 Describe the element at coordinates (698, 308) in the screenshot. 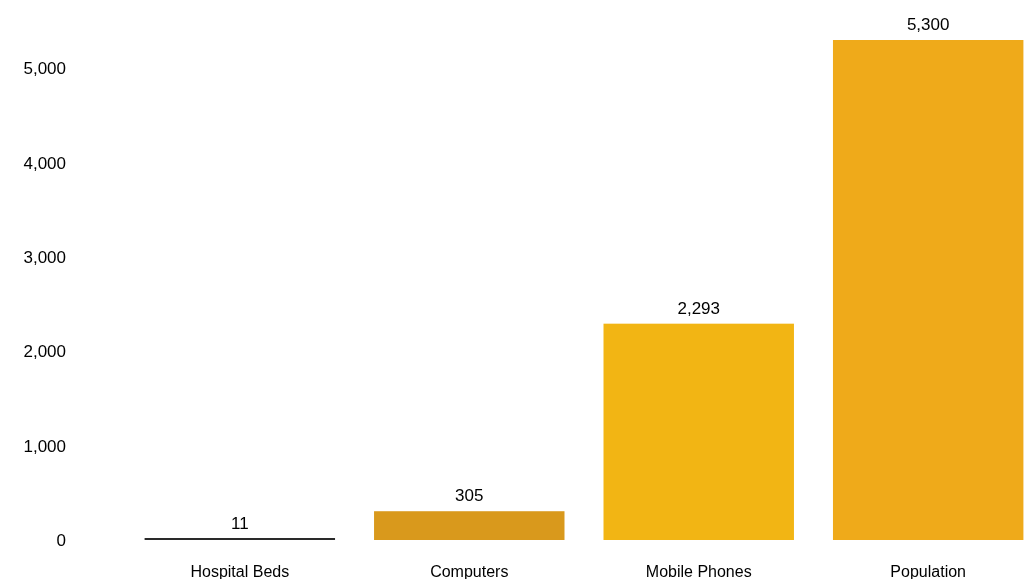

I see `data-label: 2,293` at that location.